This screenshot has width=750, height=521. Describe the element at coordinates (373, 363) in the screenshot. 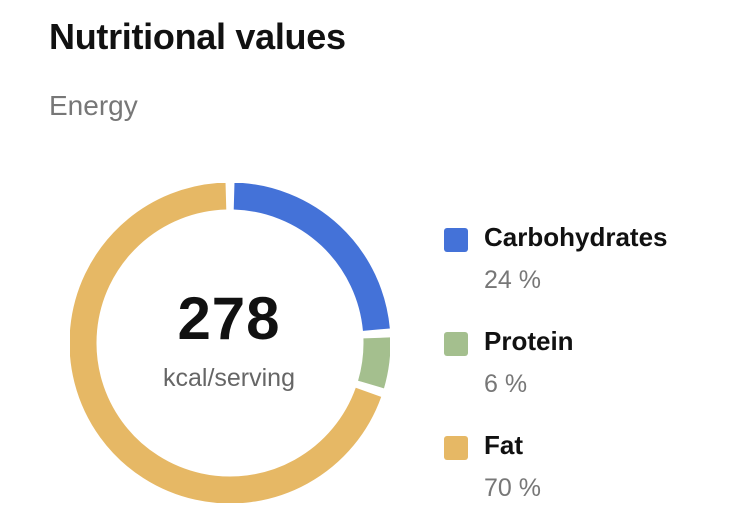

I see `donut-segment-protein` at that location.